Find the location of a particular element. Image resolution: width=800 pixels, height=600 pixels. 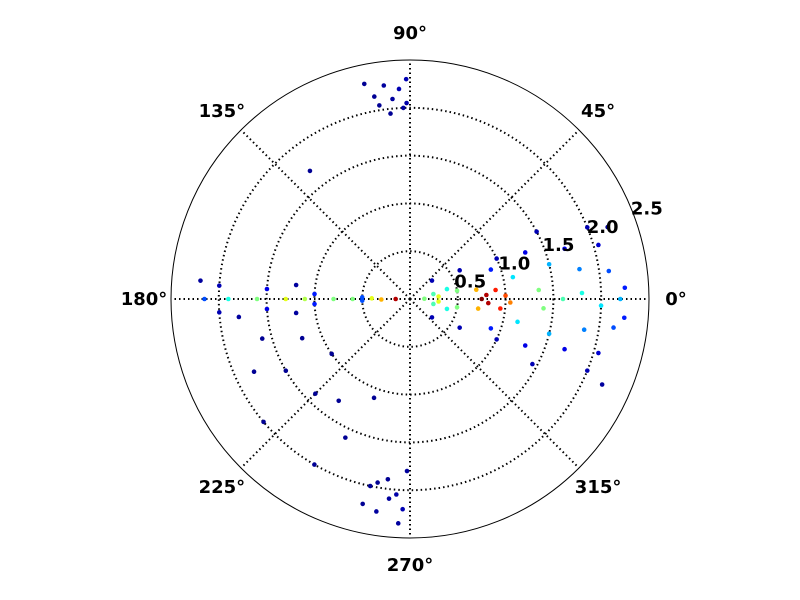

theta-tick-label: 90° is located at coordinates (410, 33).